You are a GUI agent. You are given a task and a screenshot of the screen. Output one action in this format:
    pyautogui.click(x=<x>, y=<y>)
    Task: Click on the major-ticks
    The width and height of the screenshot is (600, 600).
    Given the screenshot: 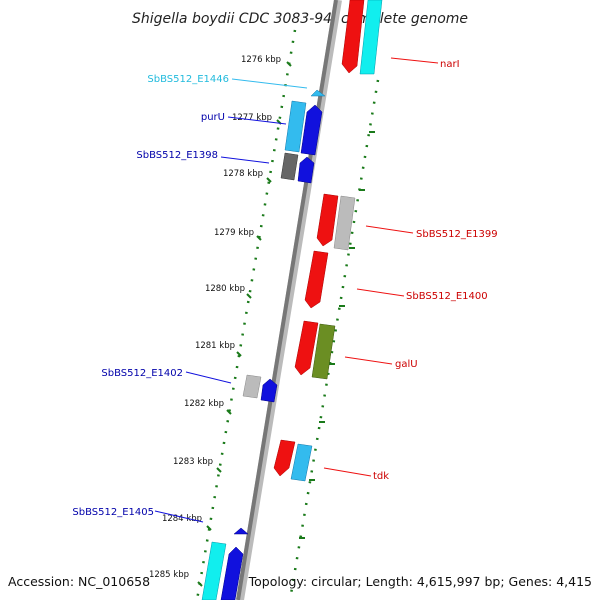 What is the action you would take?
    pyautogui.click(x=244, y=324)
    